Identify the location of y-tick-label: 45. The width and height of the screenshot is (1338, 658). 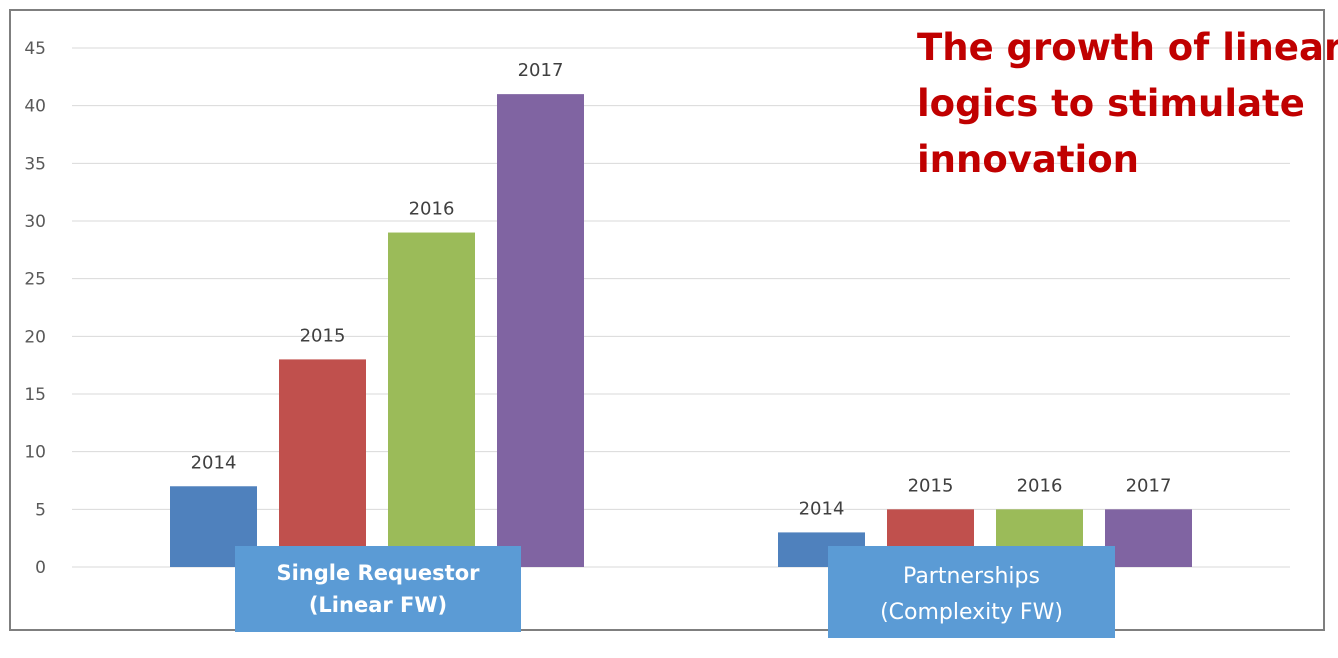
(35, 49).